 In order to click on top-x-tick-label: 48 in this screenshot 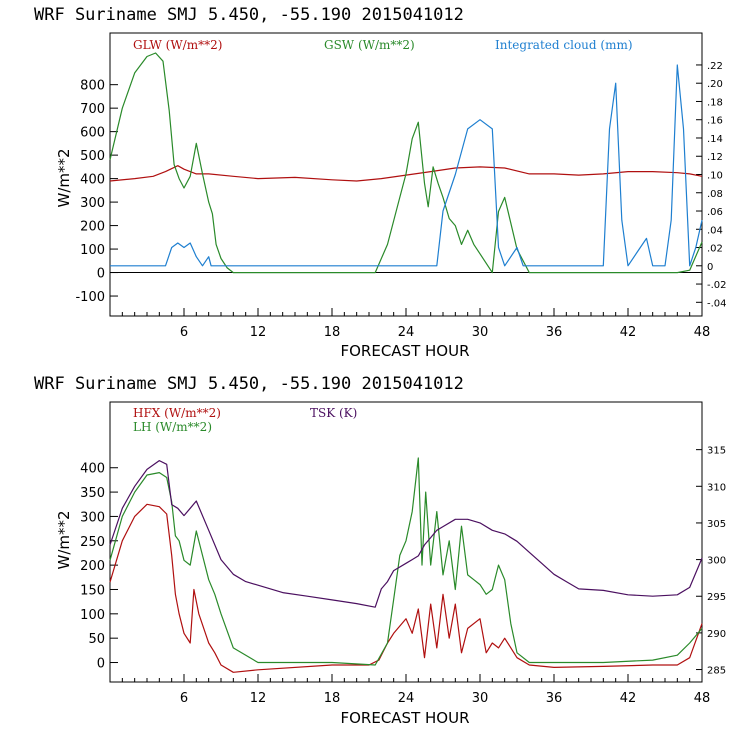, I will do `click(702, 332)`.